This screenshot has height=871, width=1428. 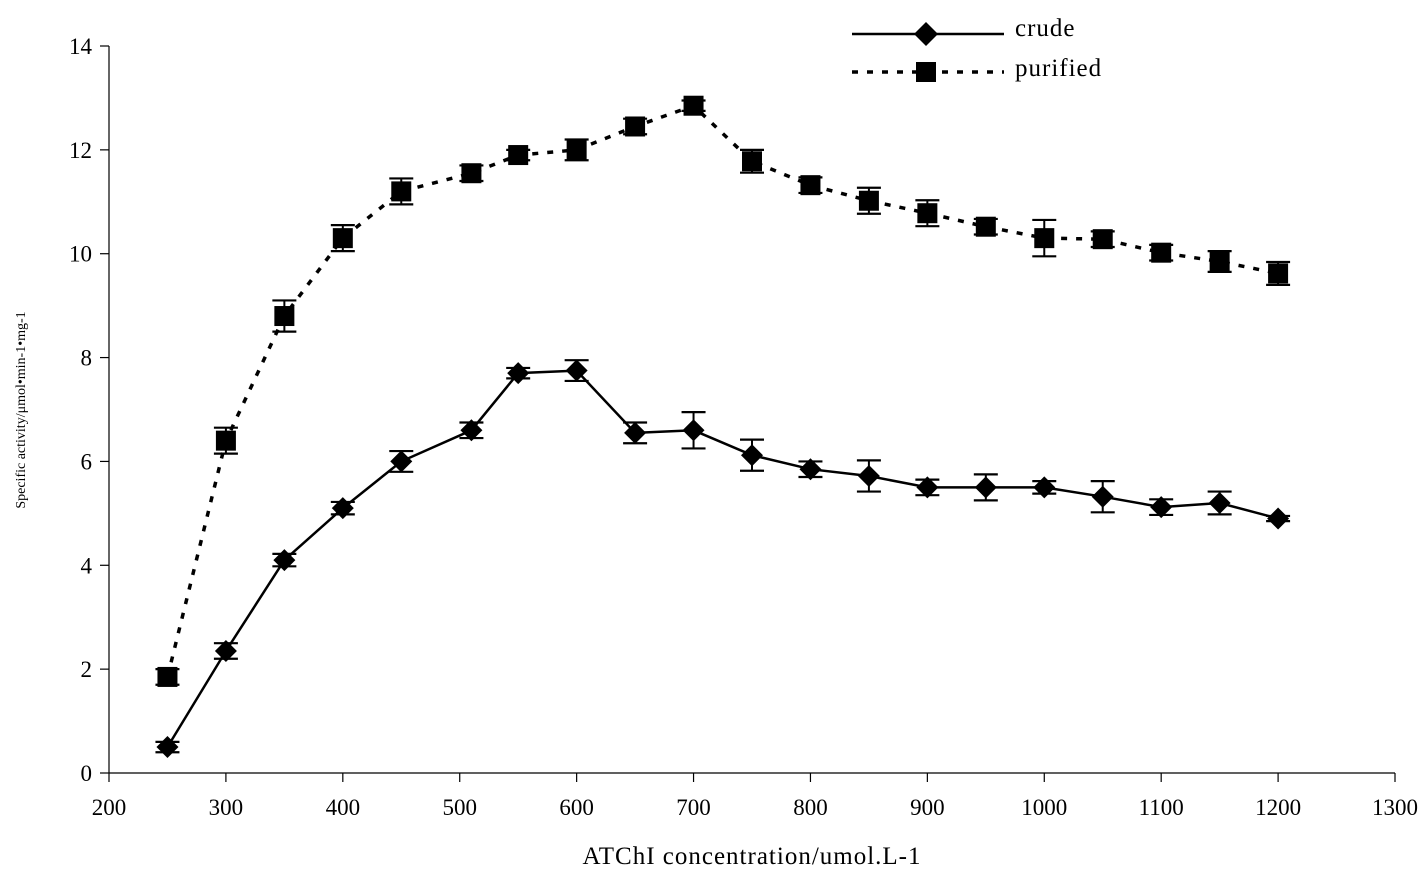 What do you see at coordinates (81, 46) in the screenshot?
I see `y-tick-label: 14` at bounding box center [81, 46].